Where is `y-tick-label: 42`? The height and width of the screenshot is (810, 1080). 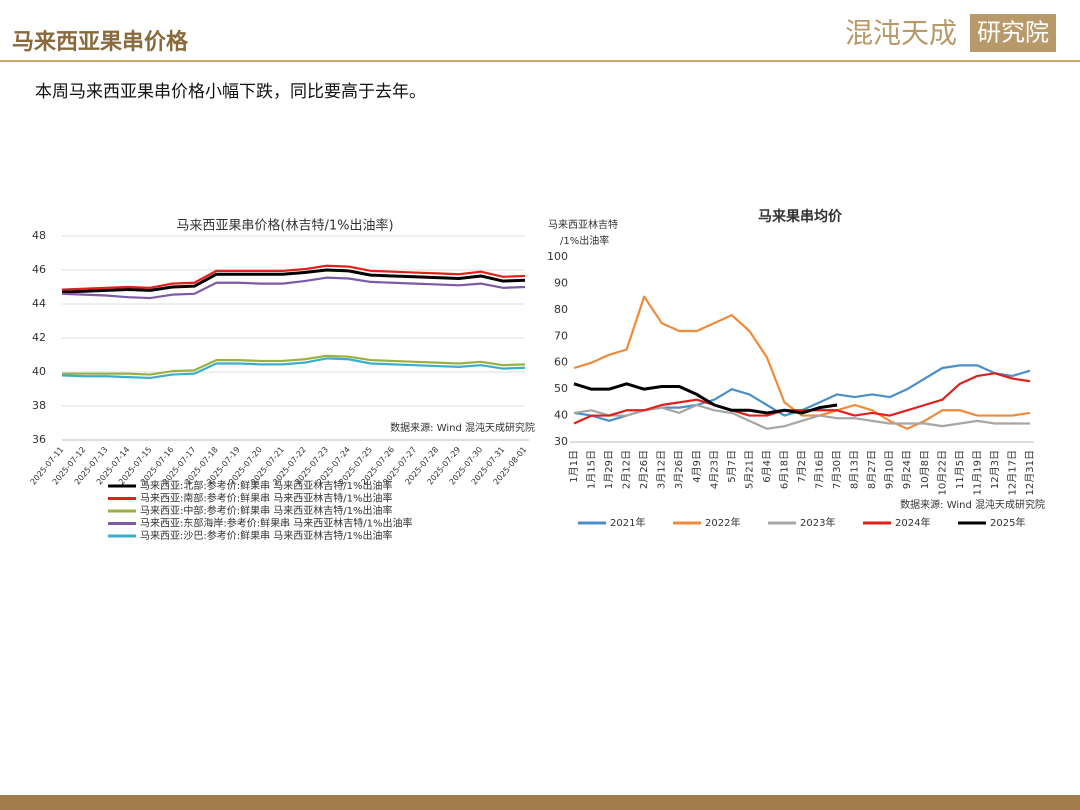 y-tick-label: 42 is located at coordinates (39, 337).